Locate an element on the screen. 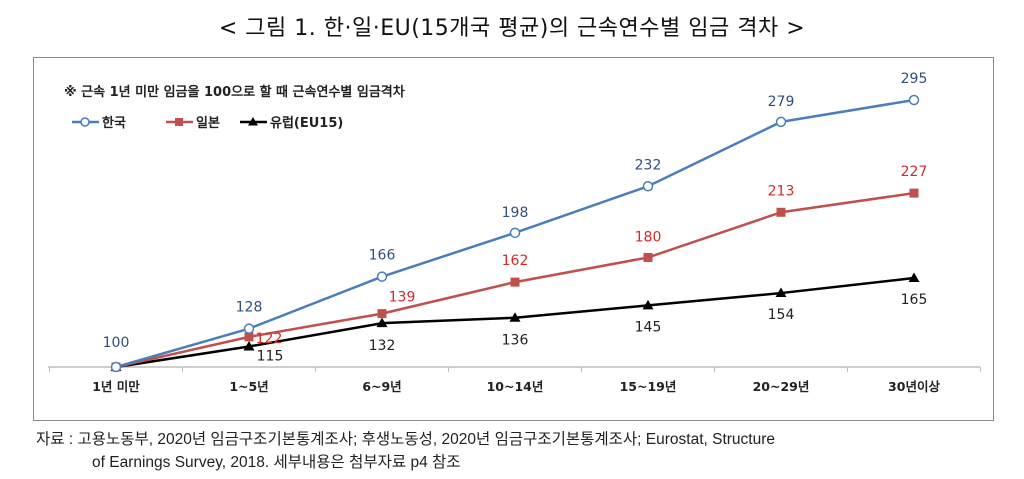 The image size is (1024, 479). x-tick-label: 6~9년 is located at coordinates (381, 386).